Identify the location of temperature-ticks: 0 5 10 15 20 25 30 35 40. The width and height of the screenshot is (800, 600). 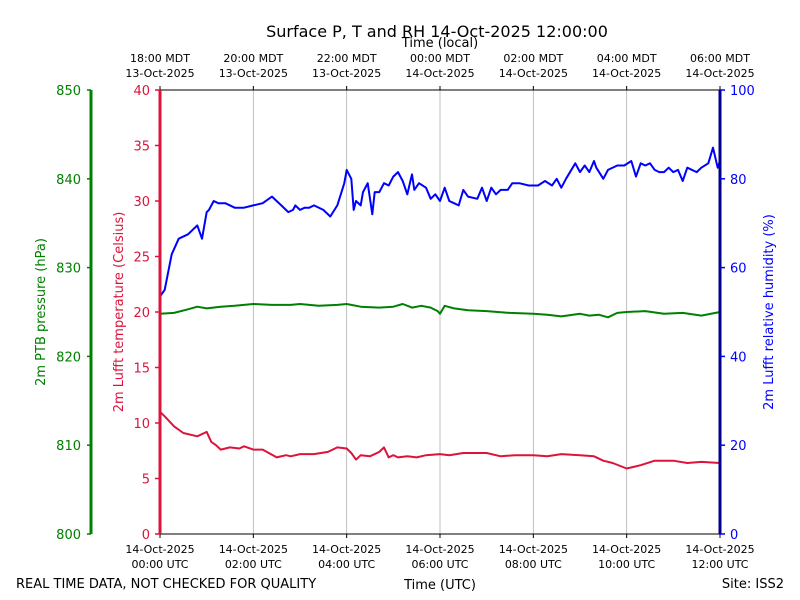
(146, 313).